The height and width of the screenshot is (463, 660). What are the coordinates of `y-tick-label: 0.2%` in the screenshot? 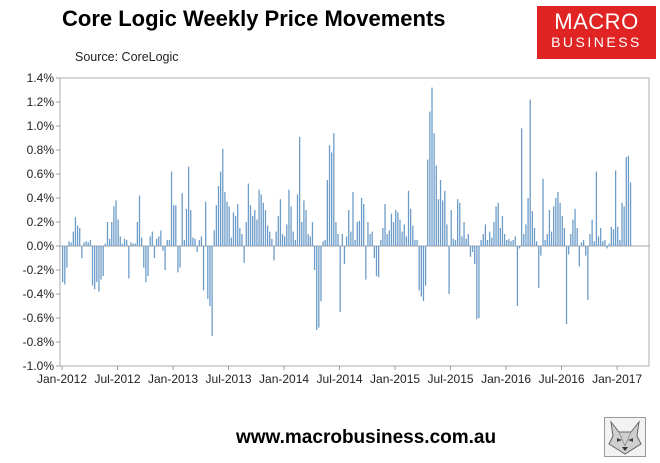 It's located at (41, 222).